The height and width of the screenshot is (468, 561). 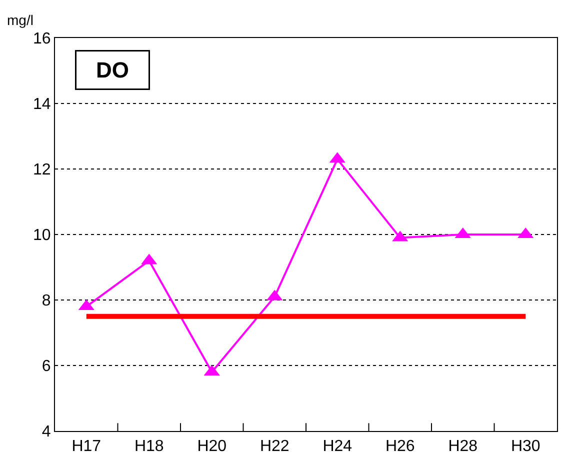 What do you see at coordinates (42, 170) in the screenshot?
I see `y-tick-label: 12` at bounding box center [42, 170].